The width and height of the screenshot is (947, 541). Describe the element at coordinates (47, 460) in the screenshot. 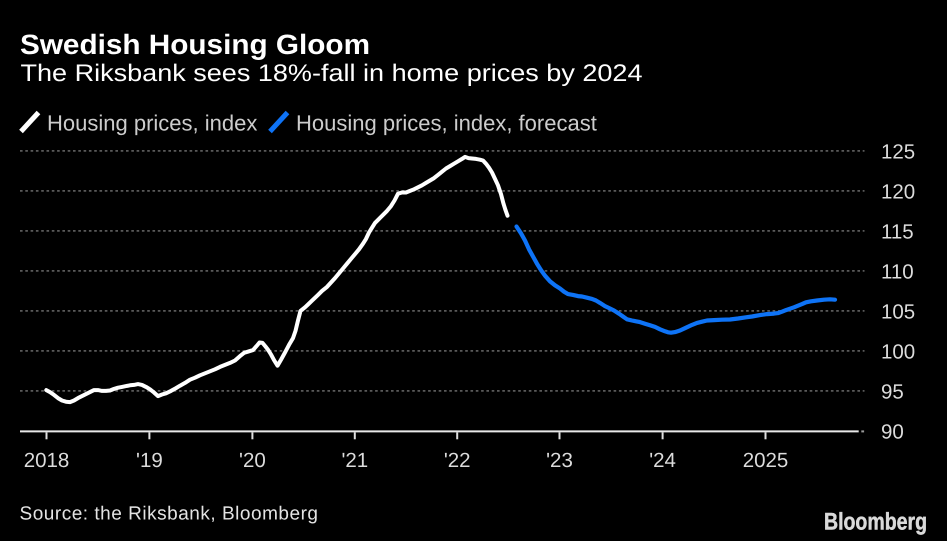

I see `svg-text: 2018` at that location.